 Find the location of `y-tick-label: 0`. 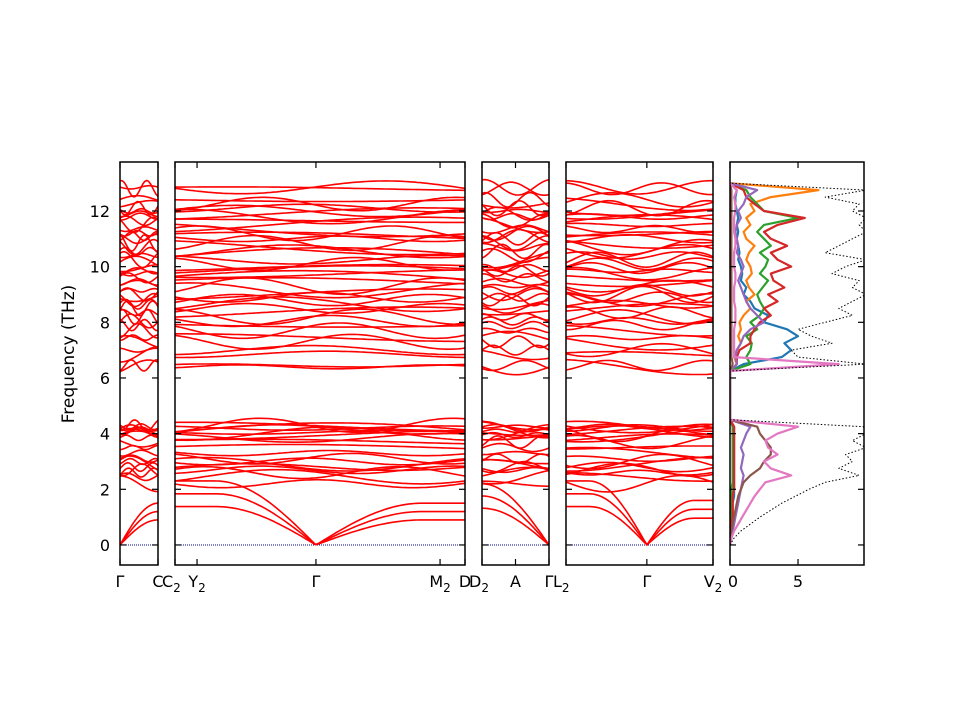

y-tick-label: 0 is located at coordinates (105, 545).